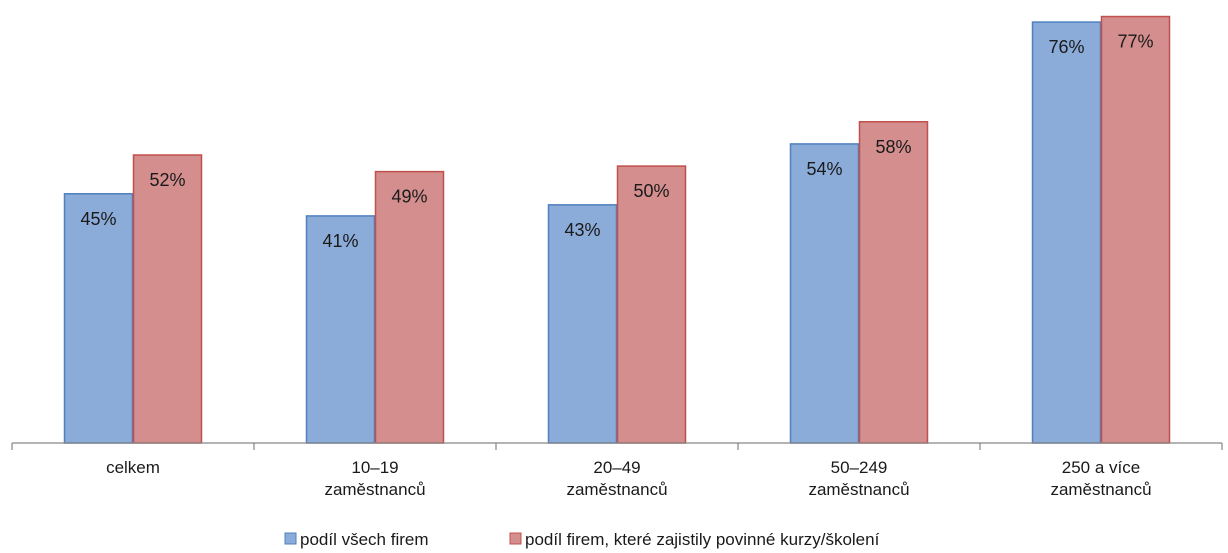  What do you see at coordinates (340, 241) in the screenshot?
I see `data-label-series1-2: 41%` at bounding box center [340, 241].